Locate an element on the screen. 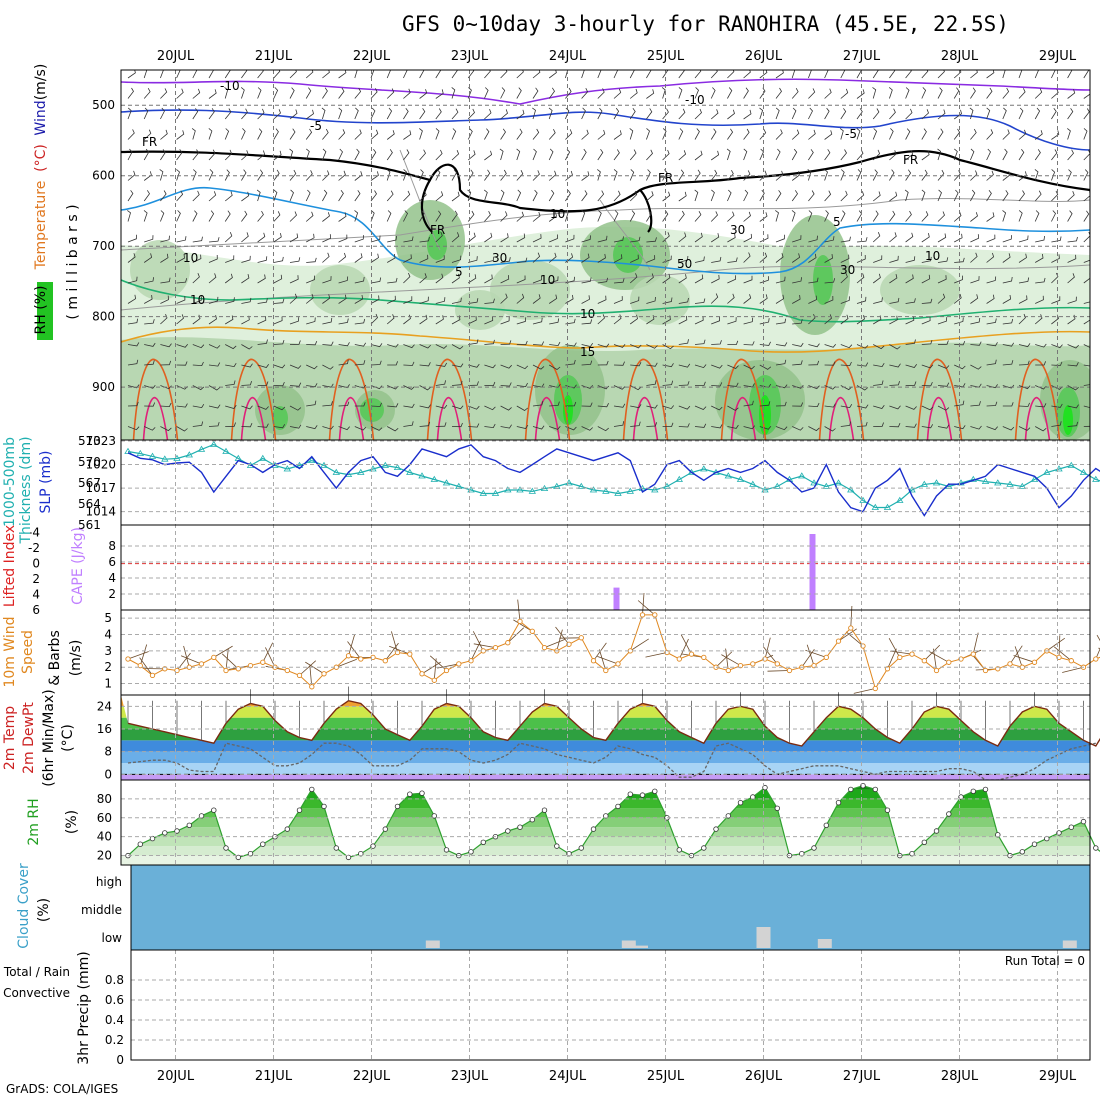 This screenshot has width=1100, height=1100. date-label-bottom: 23JUL is located at coordinates (470, 1076).